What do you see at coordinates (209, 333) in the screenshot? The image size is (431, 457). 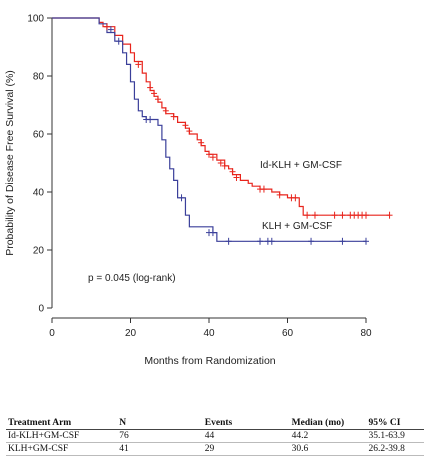 I see `x-tick-label: 40` at bounding box center [209, 333].